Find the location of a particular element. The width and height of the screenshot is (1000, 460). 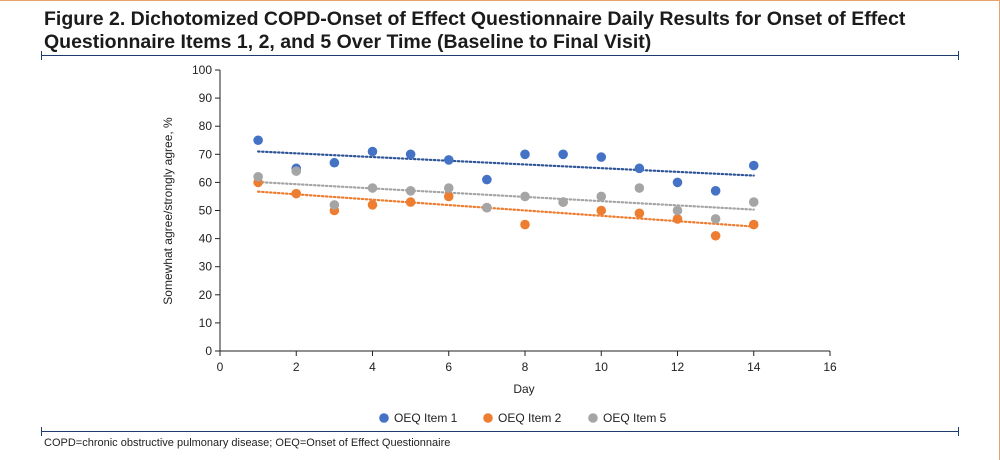

frame-top-border is located at coordinates (500, 0).